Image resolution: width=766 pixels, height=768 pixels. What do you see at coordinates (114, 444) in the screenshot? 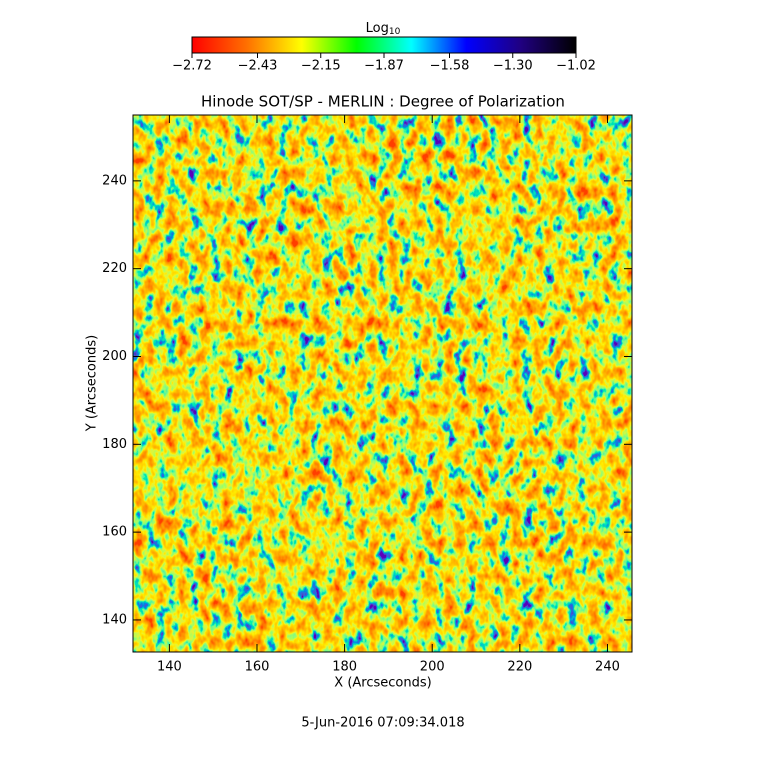
I see `y-tick-label: 180` at bounding box center [114, 444].